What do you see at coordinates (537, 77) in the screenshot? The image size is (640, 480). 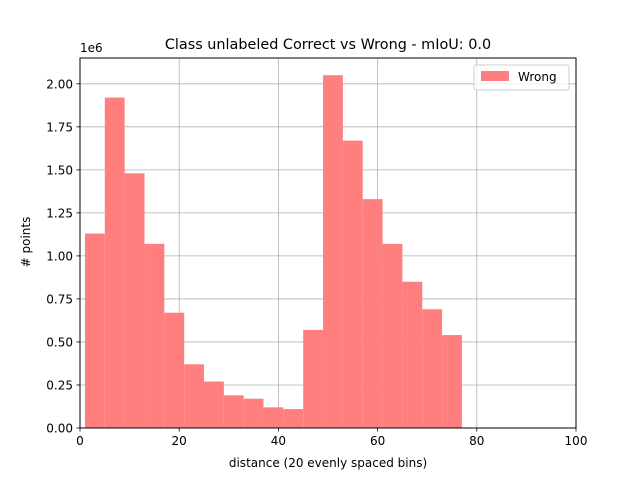 I see `legend-label-wrong: Wrong` at bounding box center [537, 77].